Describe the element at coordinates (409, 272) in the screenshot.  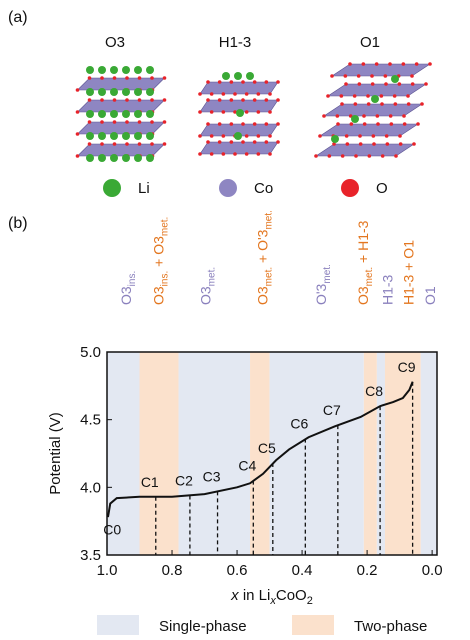
I see `phase-label: H1-3 + O1` at that location.